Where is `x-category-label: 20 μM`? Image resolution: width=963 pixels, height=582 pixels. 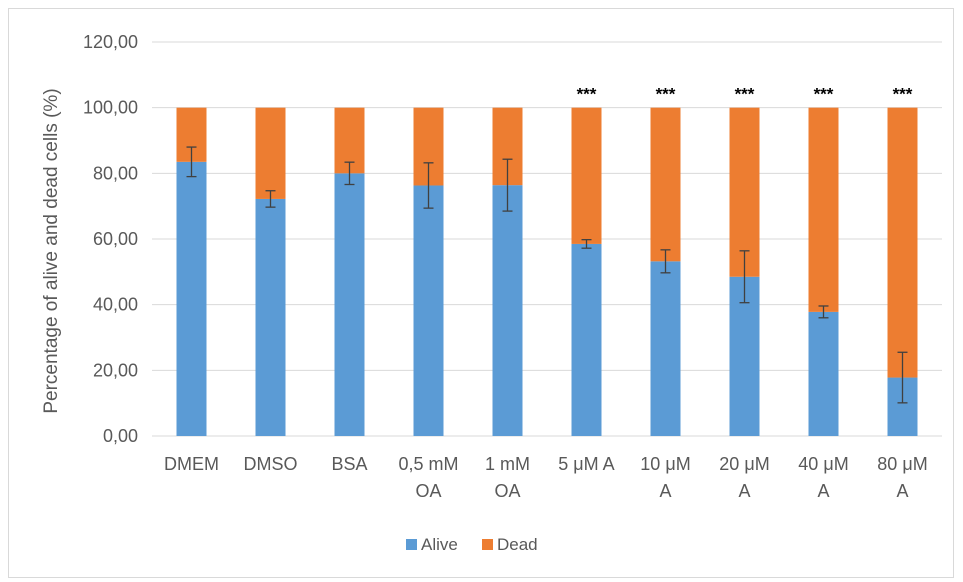
x-category-label: 20 μM is located at coordinates (744, 464).